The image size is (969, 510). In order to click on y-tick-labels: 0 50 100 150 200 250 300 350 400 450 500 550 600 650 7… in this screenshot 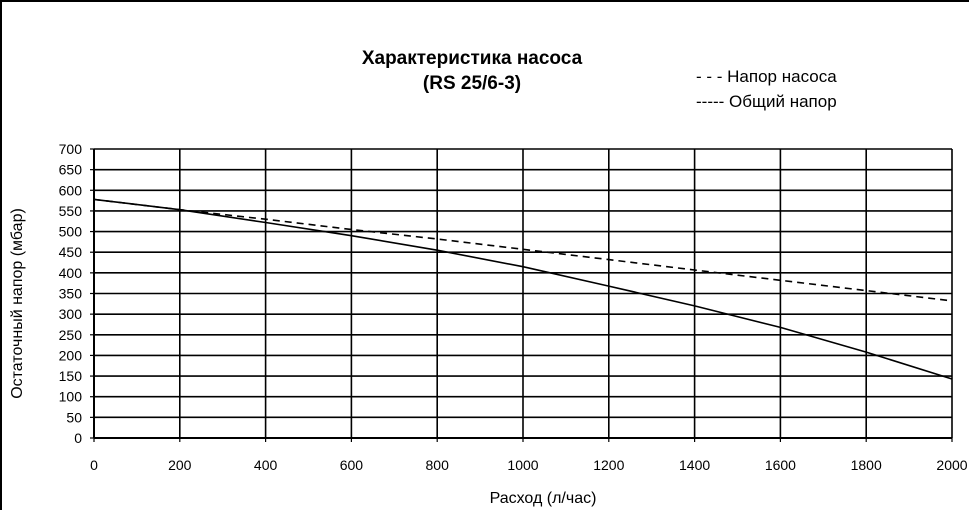, I will do `click(71, 293)`.